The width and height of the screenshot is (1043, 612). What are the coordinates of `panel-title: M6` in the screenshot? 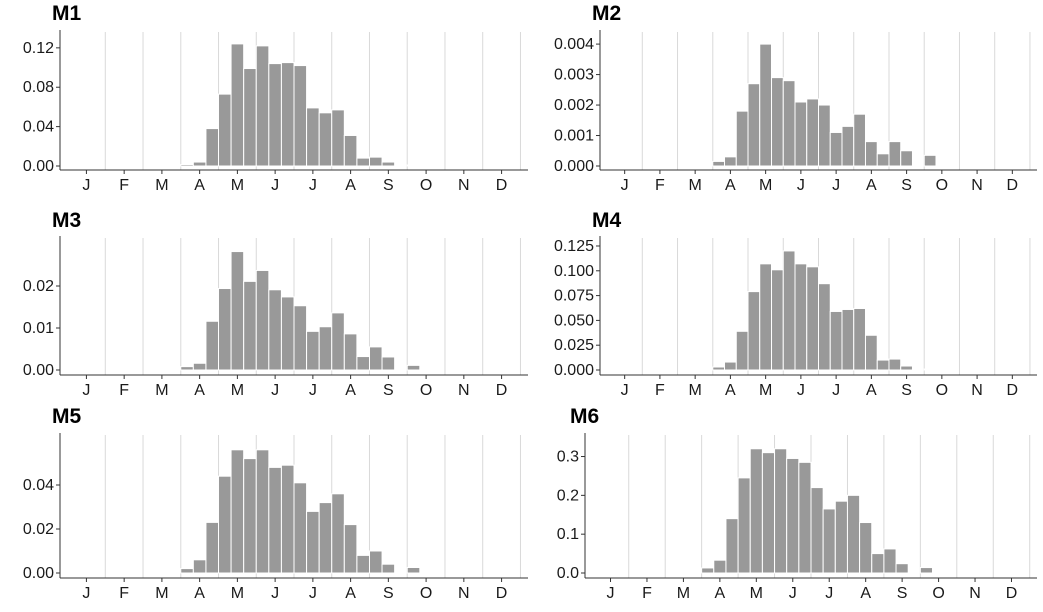 It's located at (584, 416).